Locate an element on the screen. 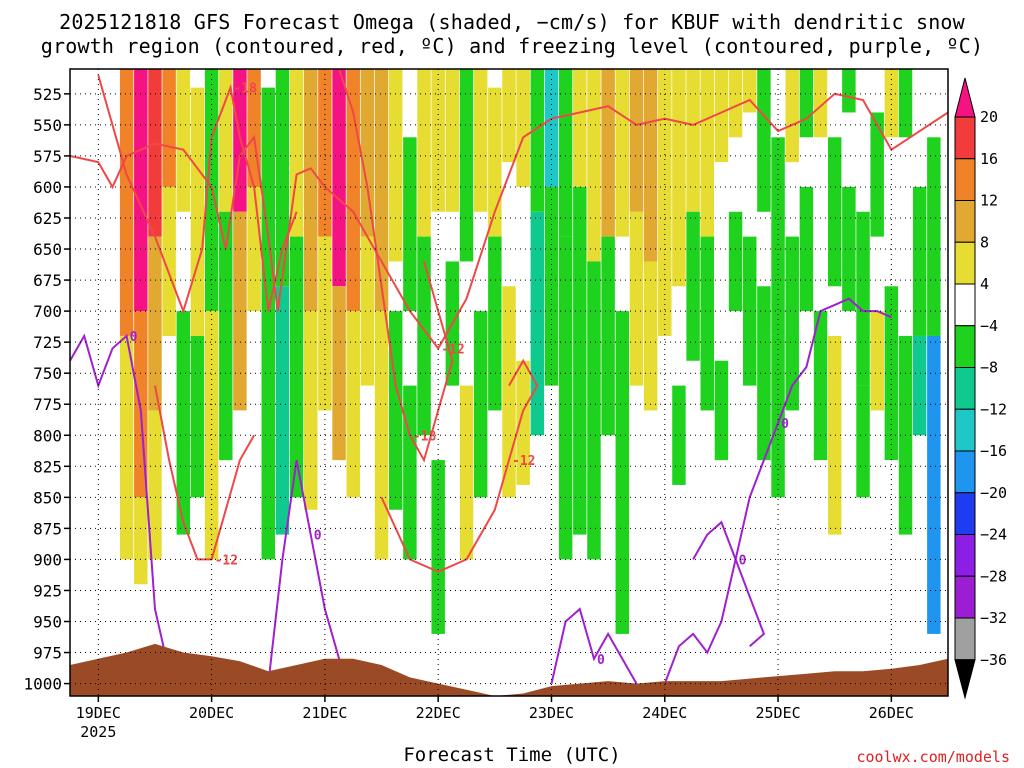 The image size is (1024, 768). colorbar-label: −24 is located at coordinates (993, 535).